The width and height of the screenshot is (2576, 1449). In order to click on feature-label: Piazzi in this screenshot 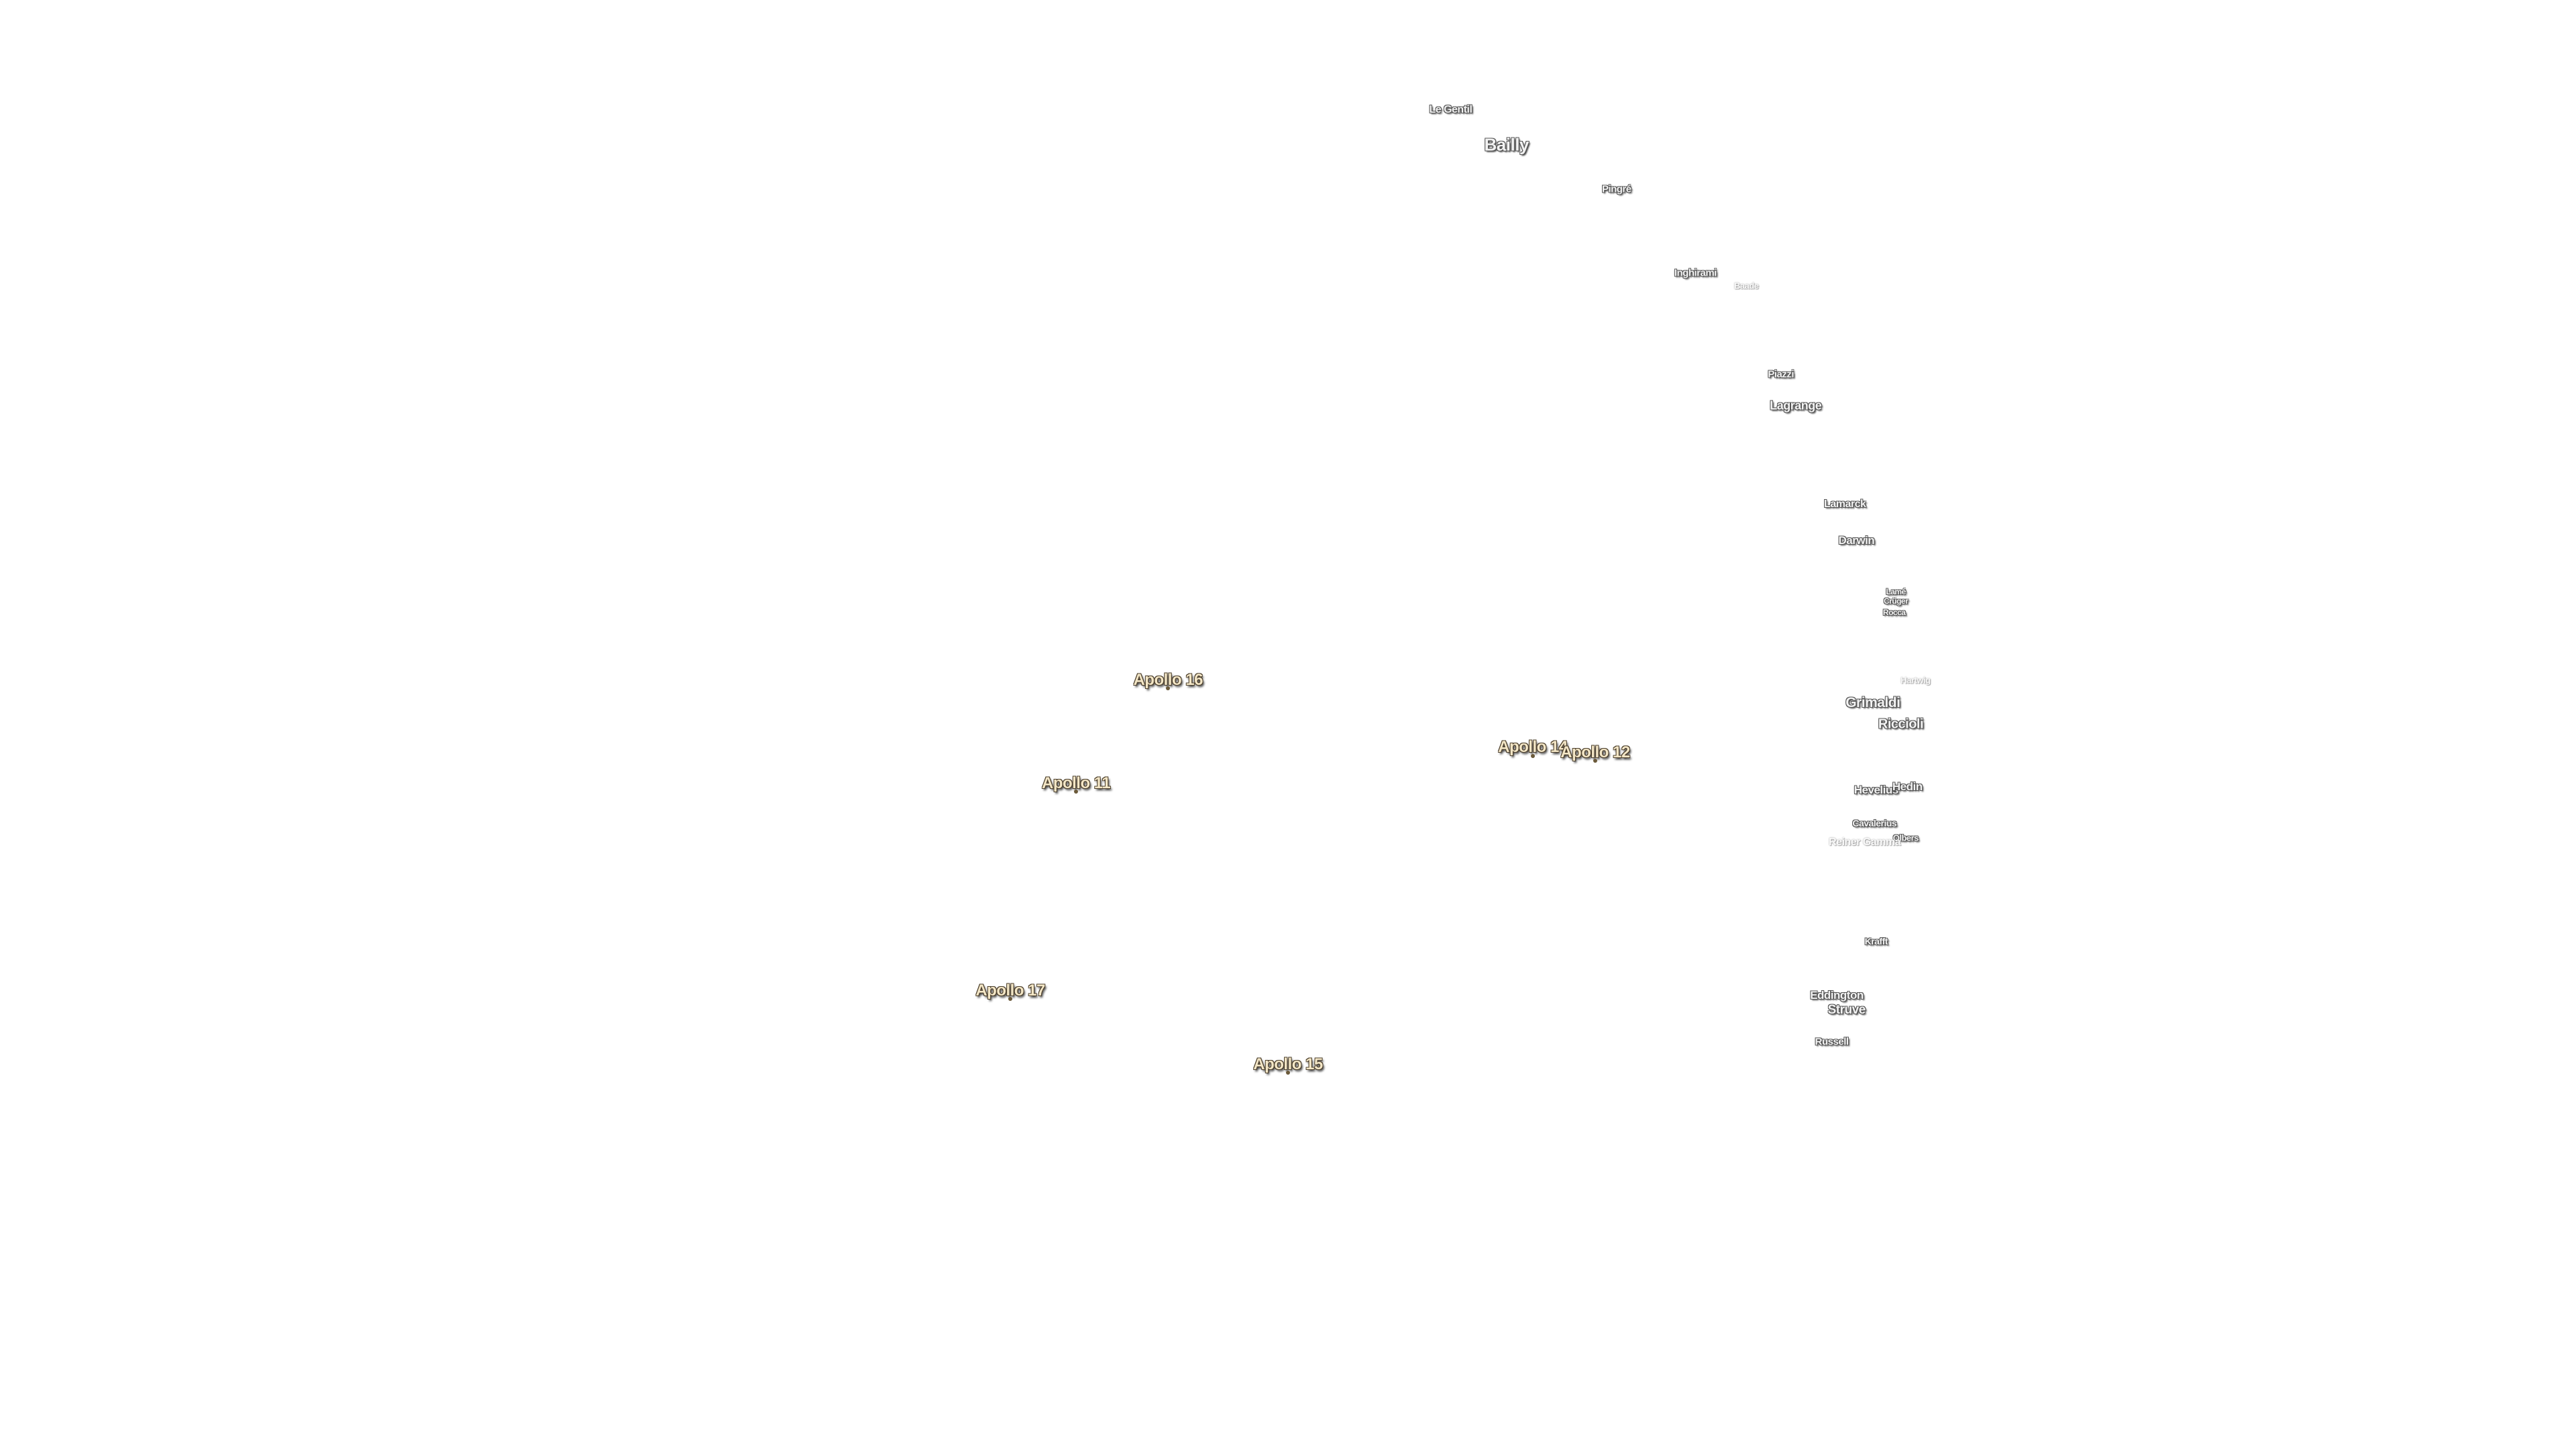, I will do `click(1781, 374)`.